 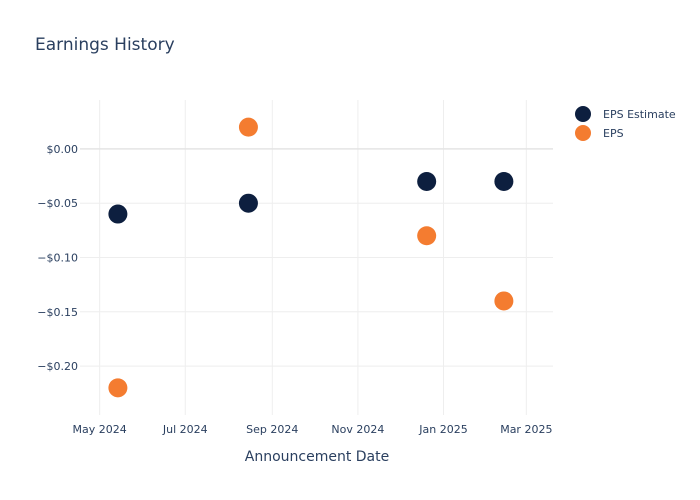 I want to click on y-tick-label: −$0.15, so click(x=57, y=312).